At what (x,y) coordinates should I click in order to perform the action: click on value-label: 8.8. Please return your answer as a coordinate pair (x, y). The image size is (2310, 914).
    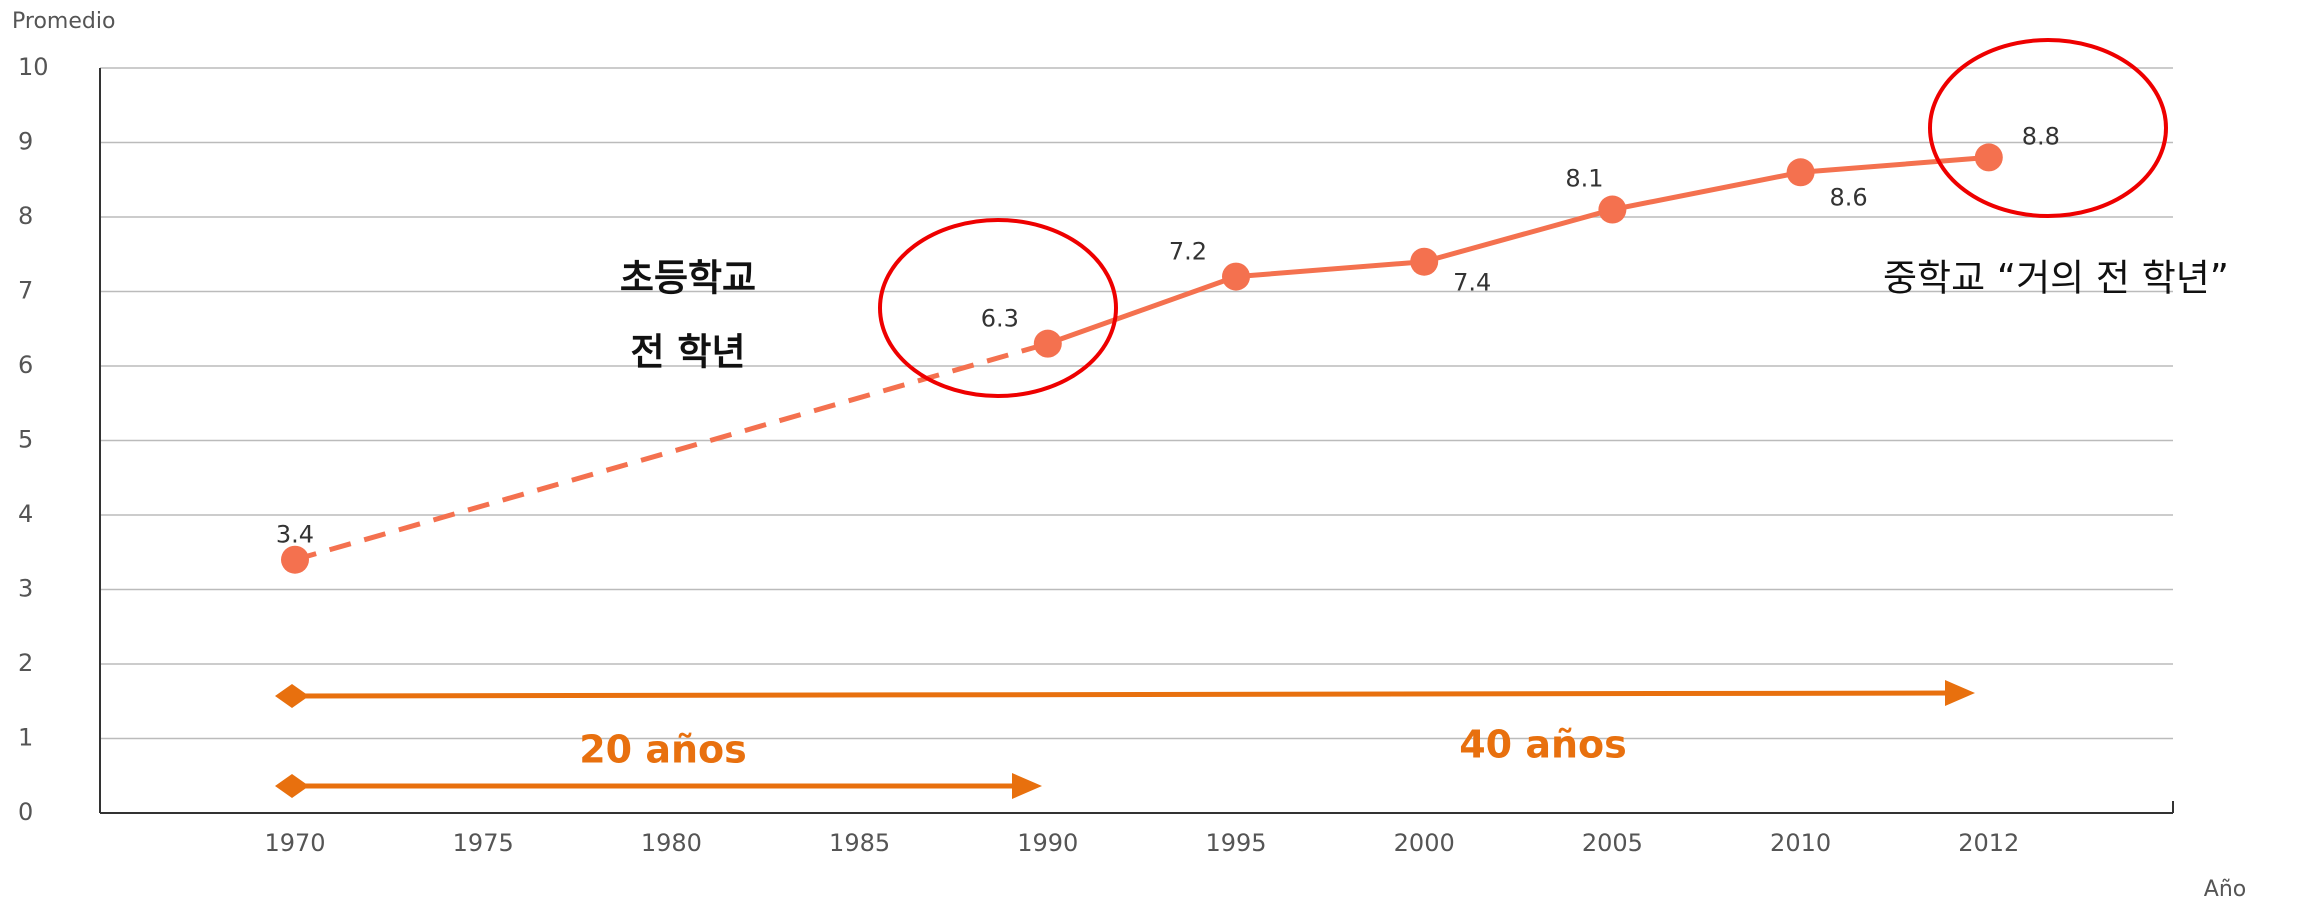
    Looking at the image, I should click on (2041, 136).